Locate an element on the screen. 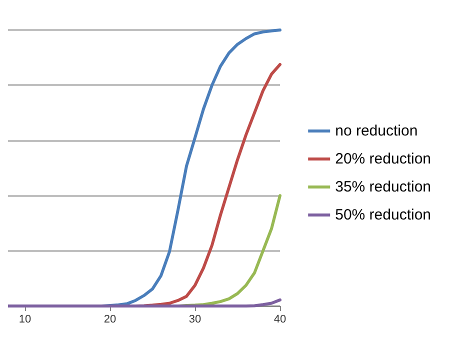 The image size is (450, 346). x-tick-label: 40 is located at coordinates (280, 320).